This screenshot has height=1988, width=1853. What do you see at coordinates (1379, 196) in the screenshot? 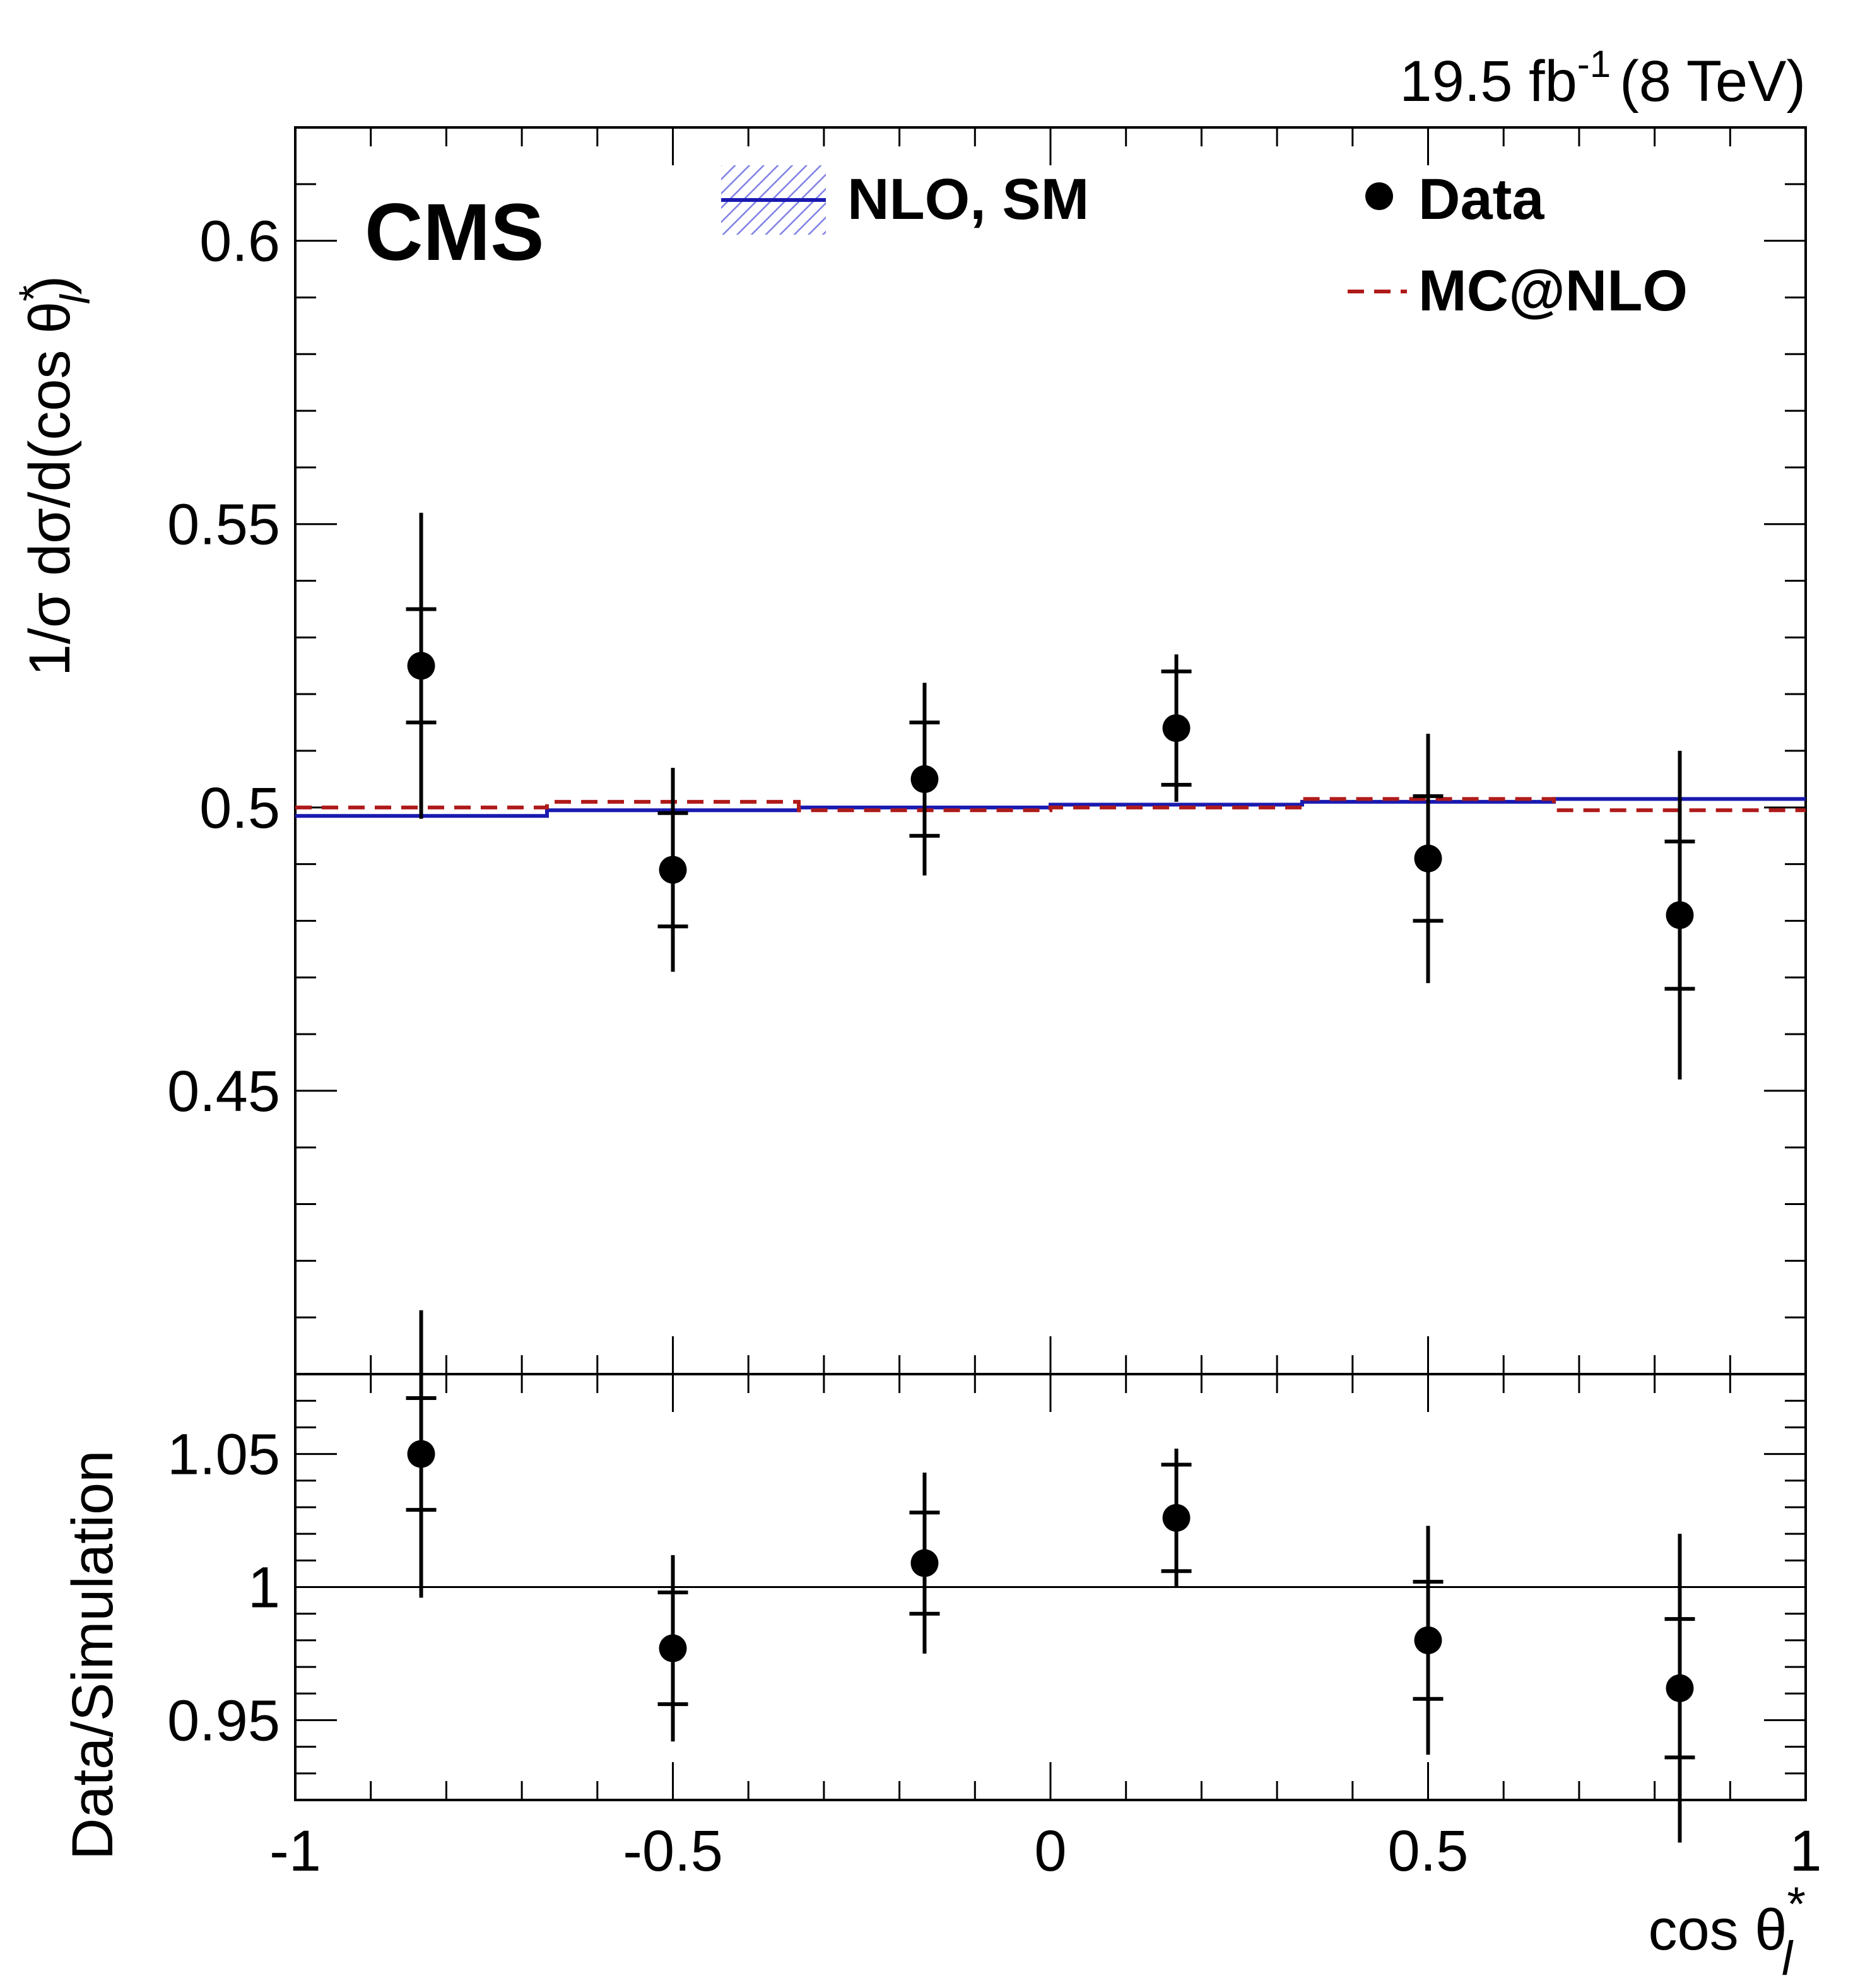
I see `legend-data-marker` at bounding box center [1379, 196].